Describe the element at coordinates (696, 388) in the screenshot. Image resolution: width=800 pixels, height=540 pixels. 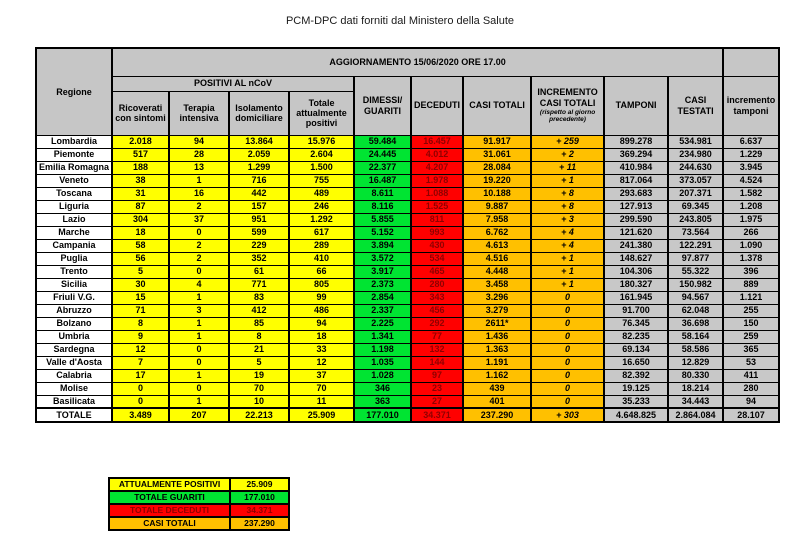
I see `cell-casi-testati: 18.214` at that location.